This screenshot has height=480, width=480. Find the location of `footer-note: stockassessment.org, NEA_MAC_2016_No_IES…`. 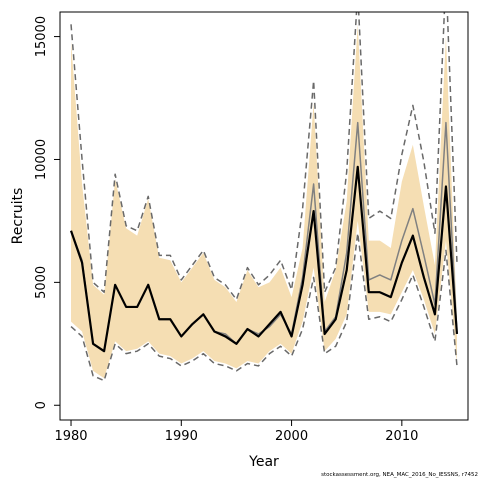

footer-note: stockassessment.org, NEA_MAC_2016_No_IES… is located at coordinates (399, 475).